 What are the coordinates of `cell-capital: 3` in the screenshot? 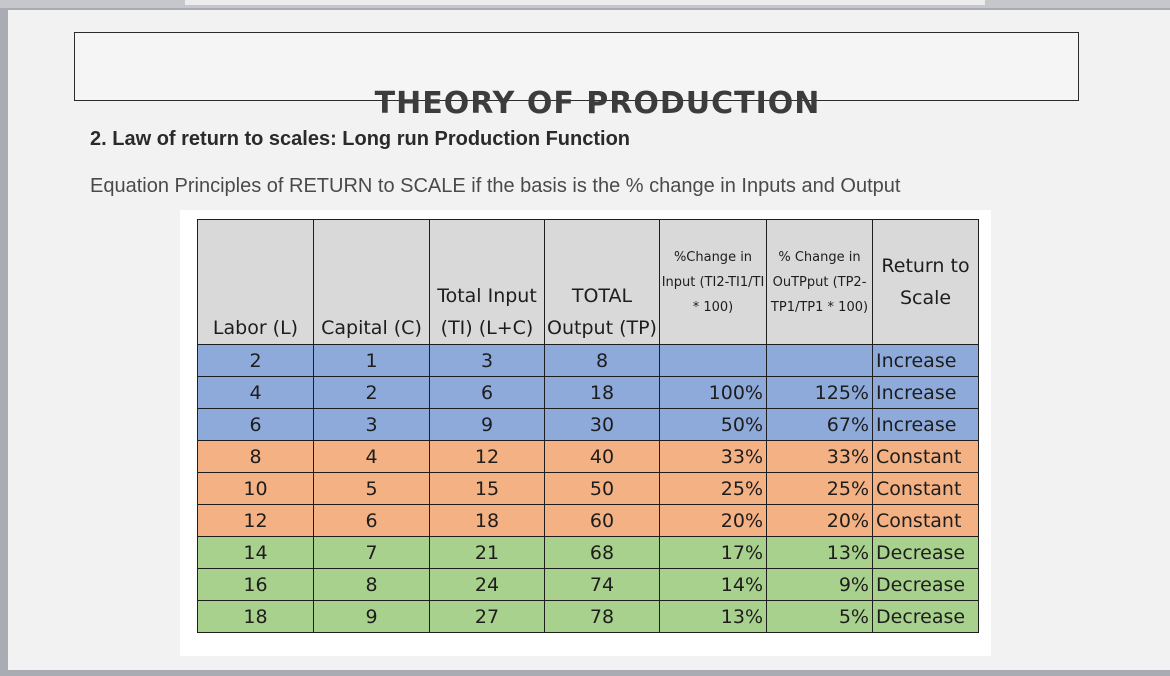 It's located at (371, 424).